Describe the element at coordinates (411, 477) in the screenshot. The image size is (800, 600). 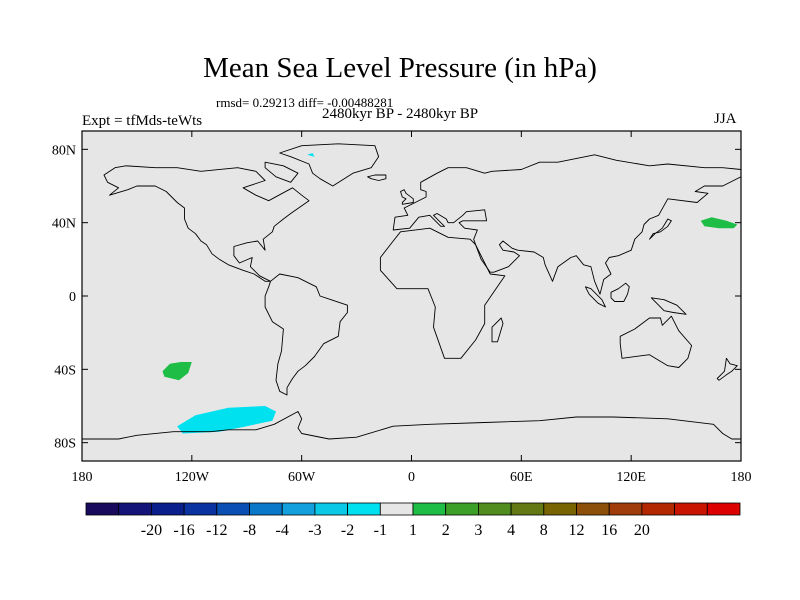
I see `x-tick-label: 0` at that location.